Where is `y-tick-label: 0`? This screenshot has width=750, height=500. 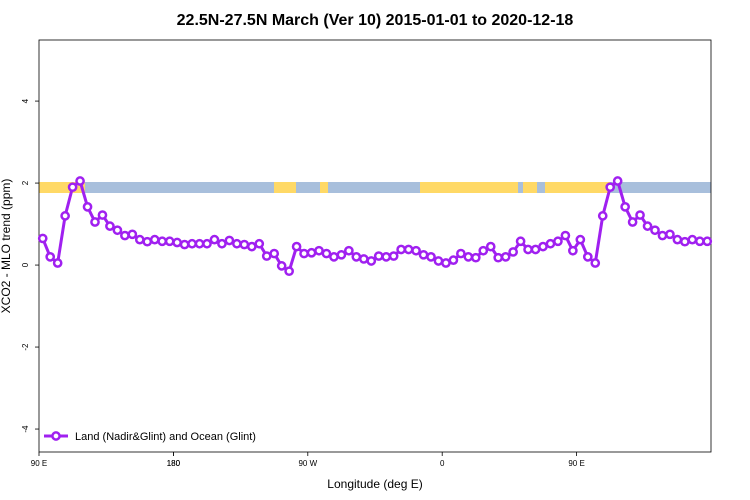
y-tick-label: 0 is located at coordinates (25, 264).